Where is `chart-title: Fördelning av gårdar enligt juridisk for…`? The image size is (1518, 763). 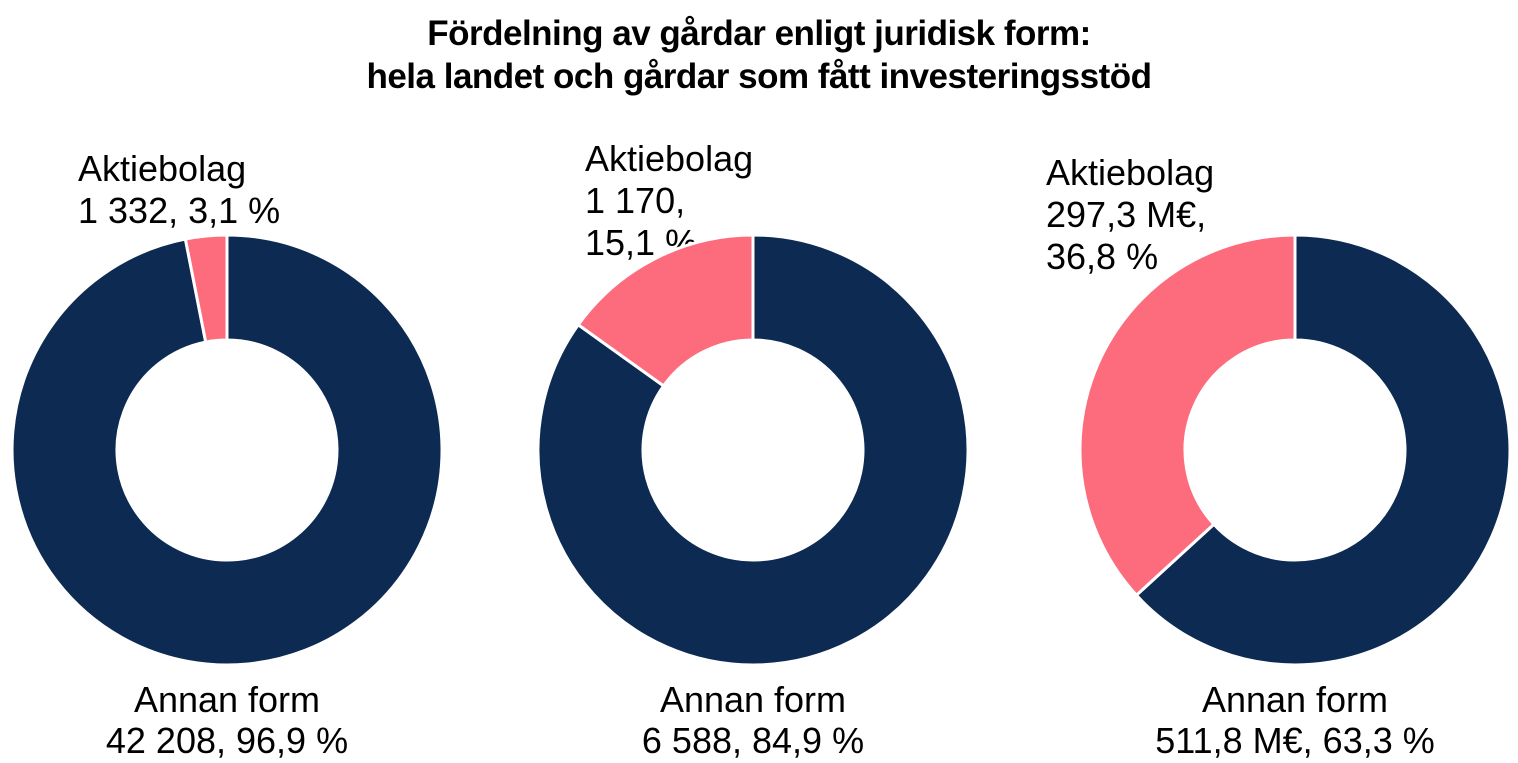
chart-title: Fördelning av gårdar enligt juridisk for… is located at coordinates (759, 55).